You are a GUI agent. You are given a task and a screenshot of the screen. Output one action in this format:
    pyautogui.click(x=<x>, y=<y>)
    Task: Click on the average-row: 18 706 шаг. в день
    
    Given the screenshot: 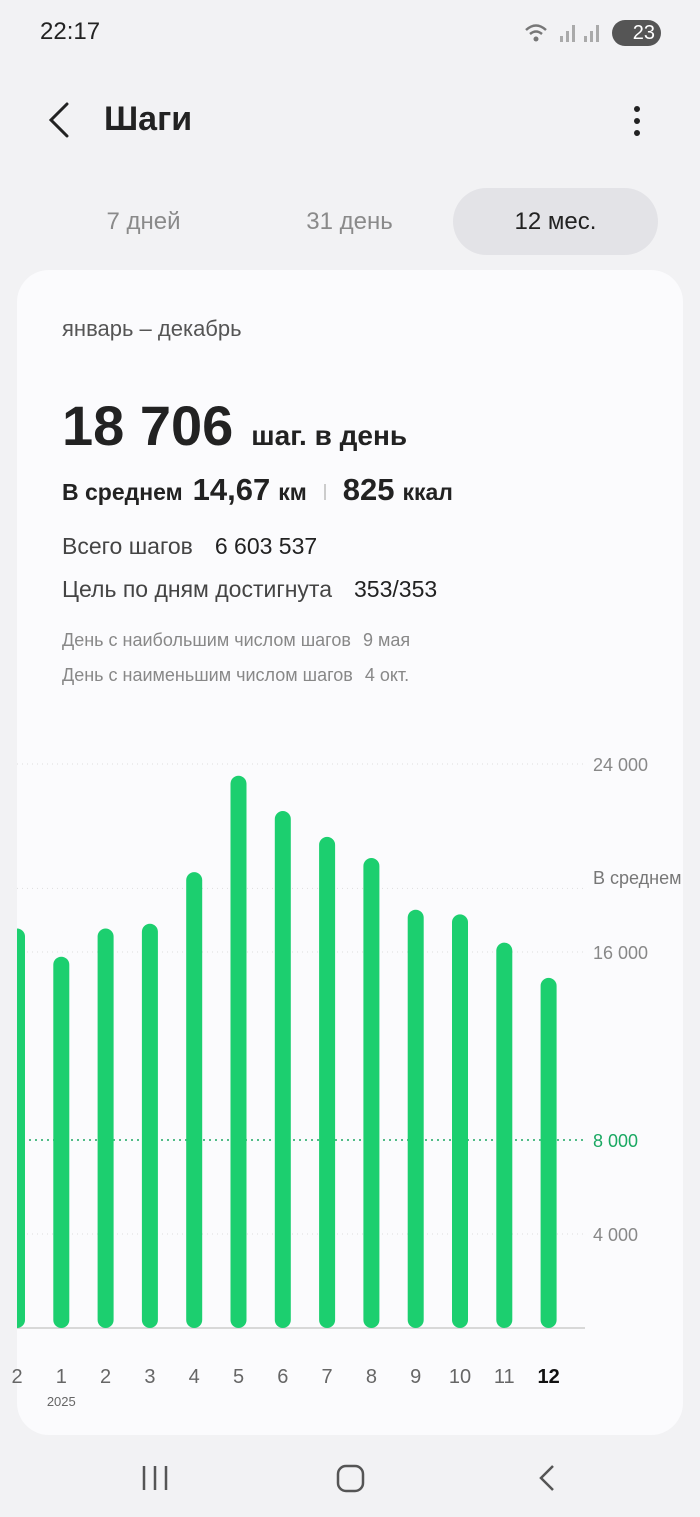 What is the action you would take?
    pyautogui.click(x=234, y=425)
    